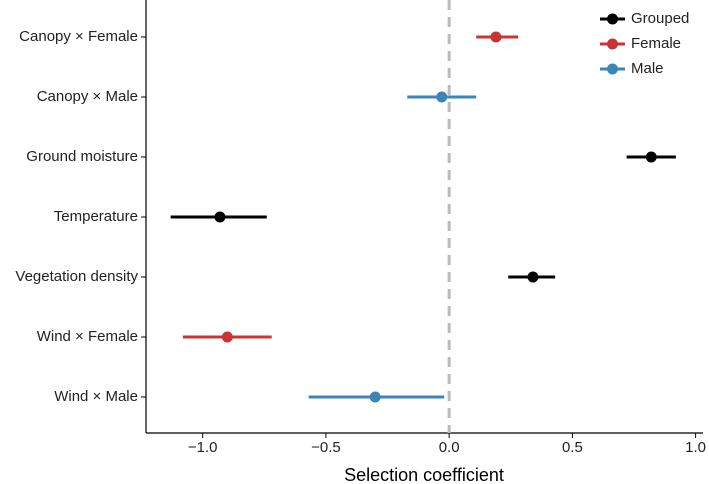  What do you see at coordinates (660, 18) in the screenshot?
I see `legend-label: Grouped` at bounding box center [660, 18].